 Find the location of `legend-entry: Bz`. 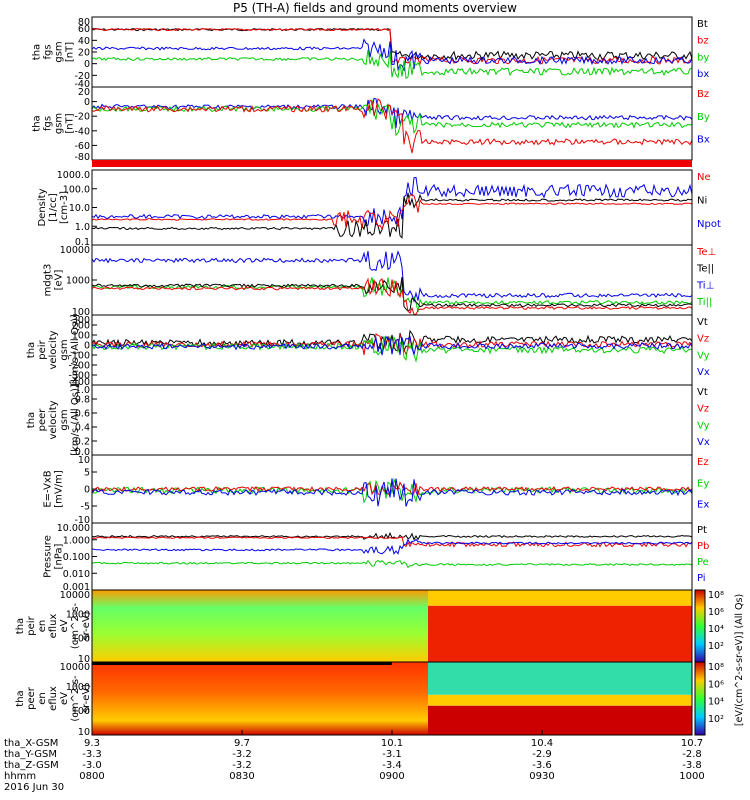

legend-entry: Bz is located at coordinates (703, 94).